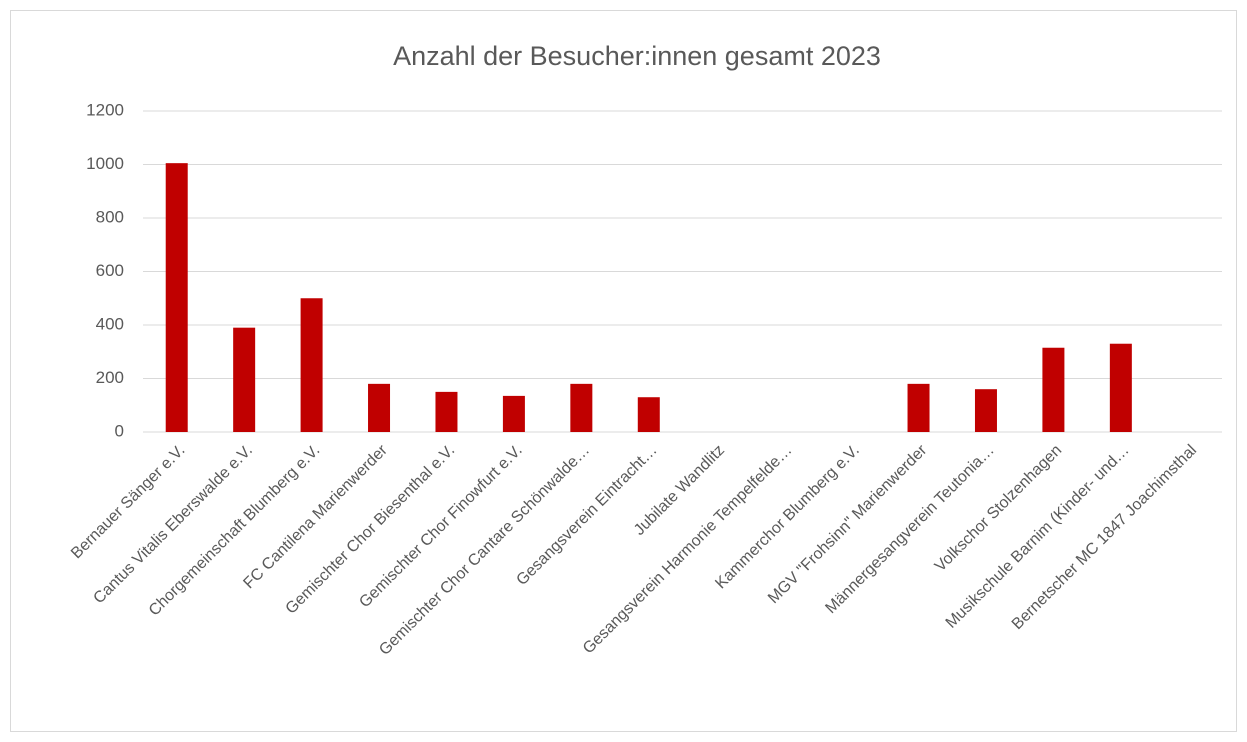 The width and height of the screenshot is (1247, 742). I want to click on y-tick-label: 600, so click(110, 270).